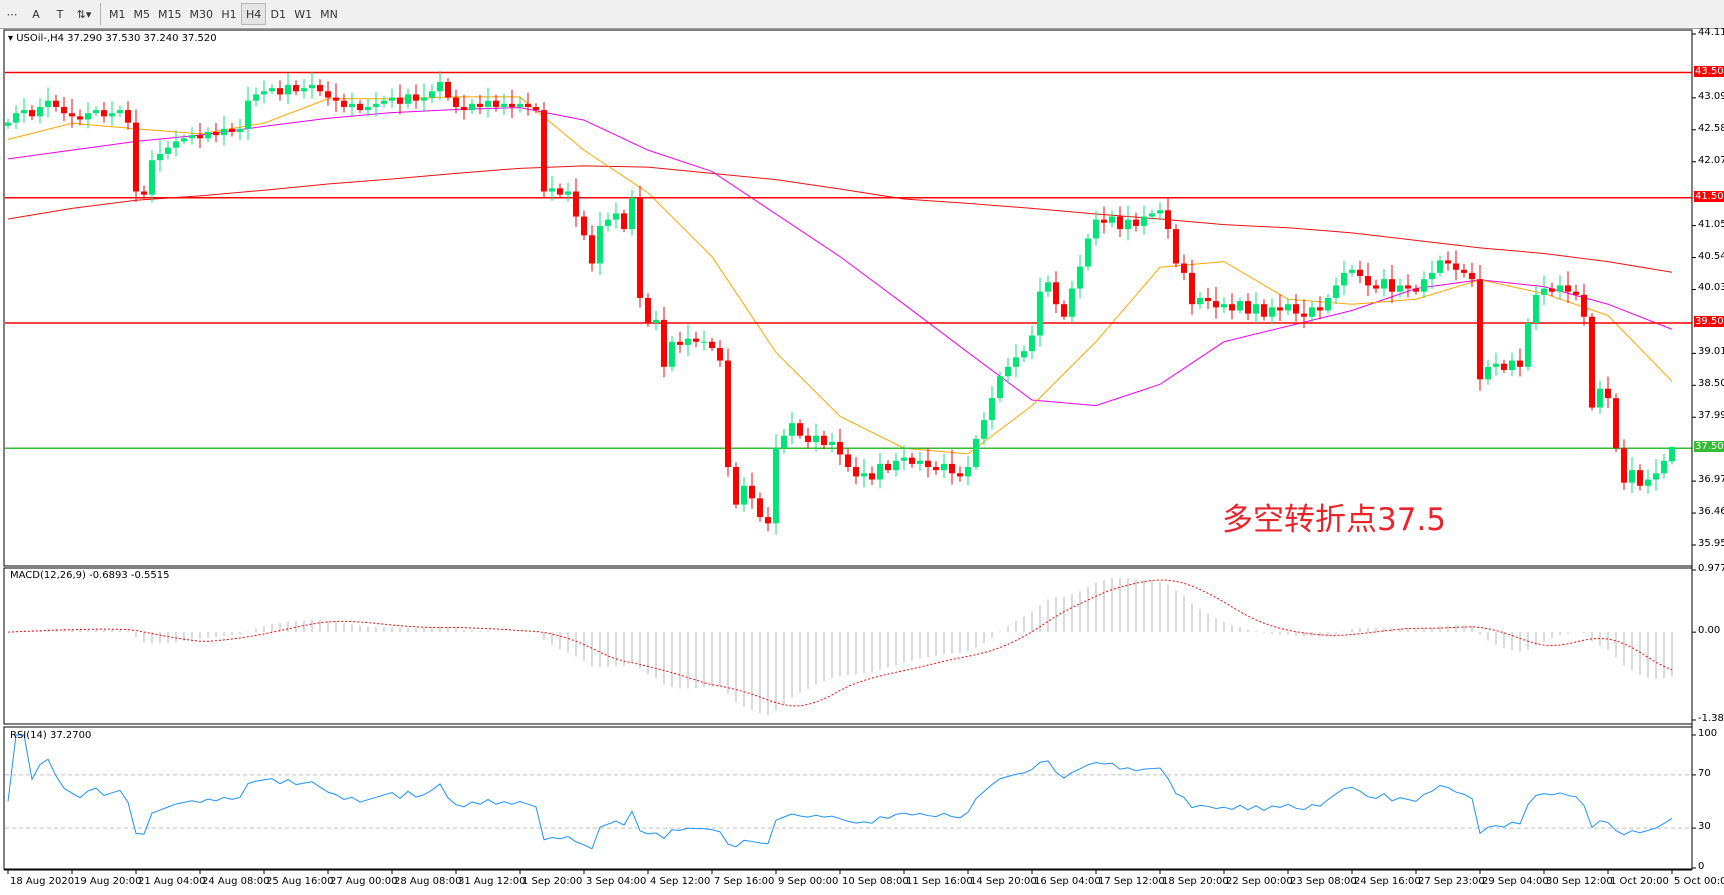  What do you see at coordinates (1699, 881) in the screenshot?
I see `time-tick-label: 5 Oct 00:00` at bounding box center [1699, 881].